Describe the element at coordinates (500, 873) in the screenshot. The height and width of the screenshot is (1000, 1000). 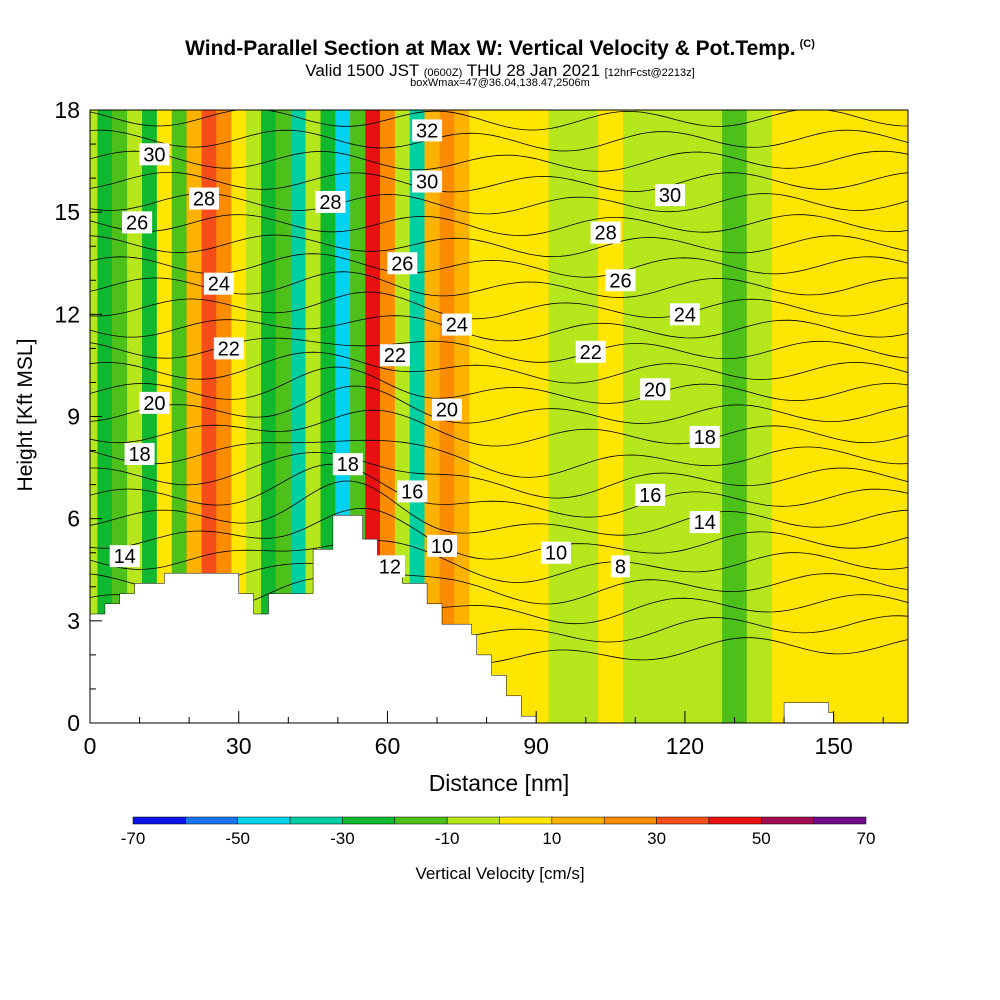
I see `colorbar-label: Vertical Velocity [cm/s]` at that location.